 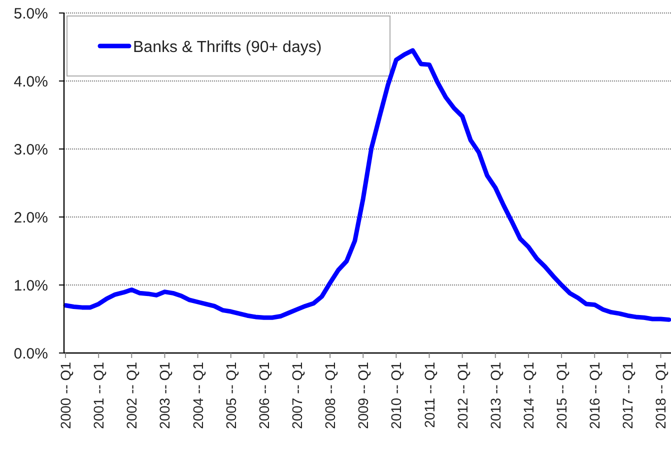 I want to click on x-tick-label: 2005 -- Q1, so click(x=230, y=395).